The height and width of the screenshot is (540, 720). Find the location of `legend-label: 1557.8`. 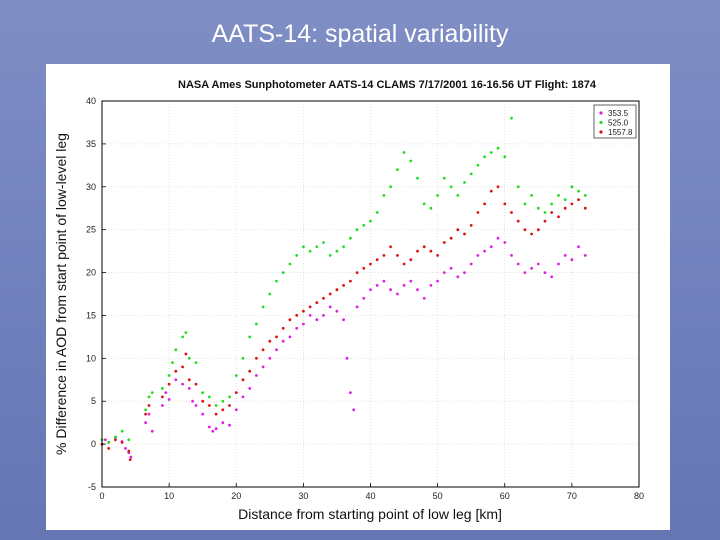

legend-label: 1557.8 is located at coordinates (620, 132).